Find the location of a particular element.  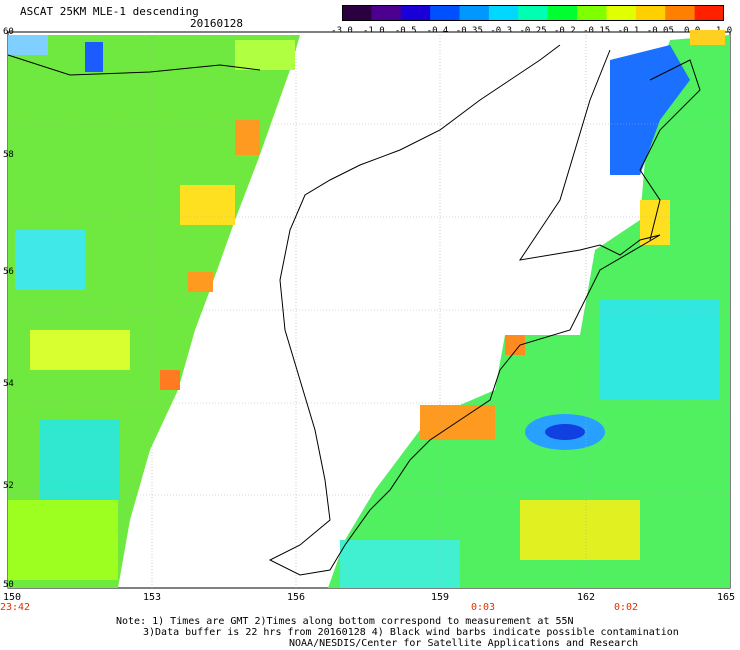

colorbar-label: -0.15 is located at coordinates (597, 31).